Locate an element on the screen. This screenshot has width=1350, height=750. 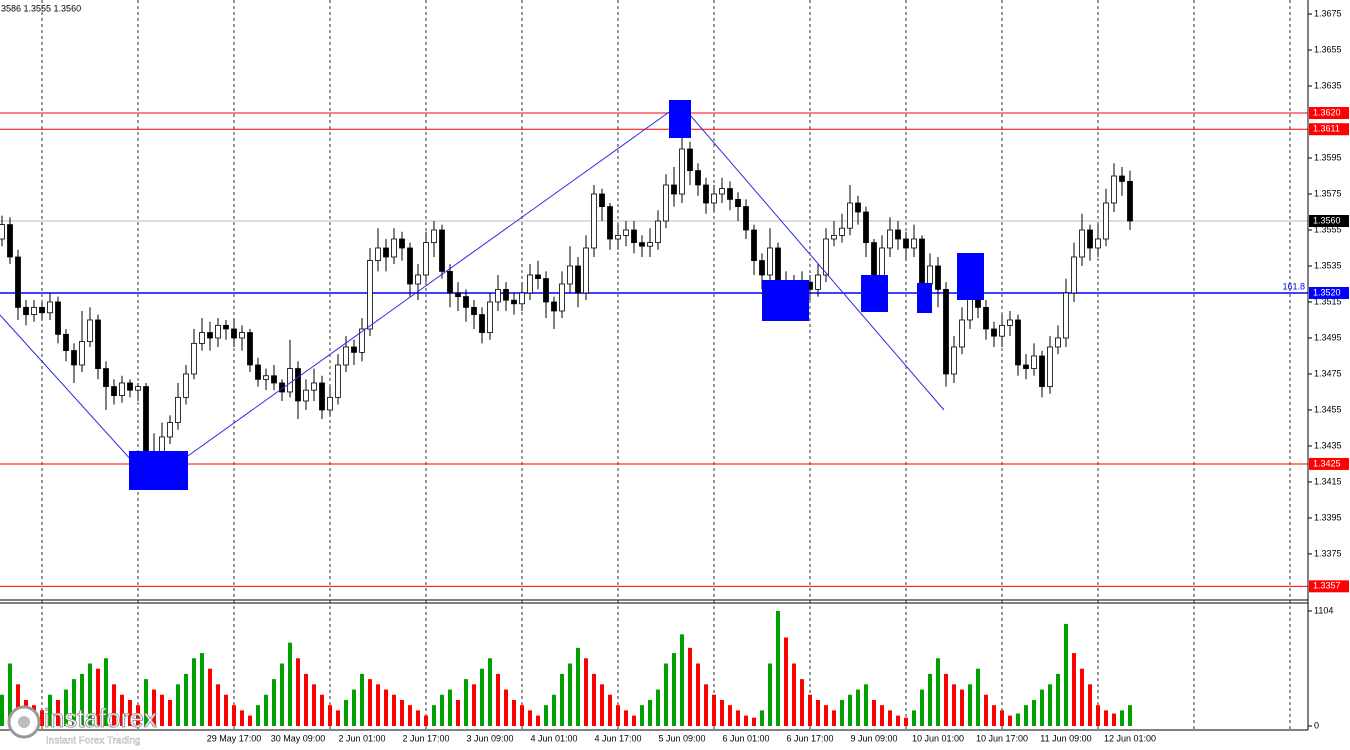
fib-level-box is located at coordinates (1329, 292).